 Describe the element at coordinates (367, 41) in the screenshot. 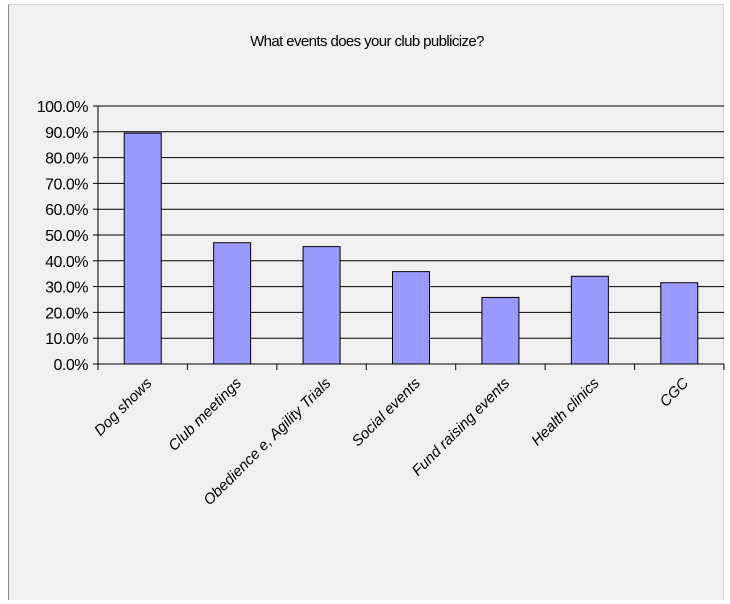

I see `chart-title: What events does your club publicize?` at that location.